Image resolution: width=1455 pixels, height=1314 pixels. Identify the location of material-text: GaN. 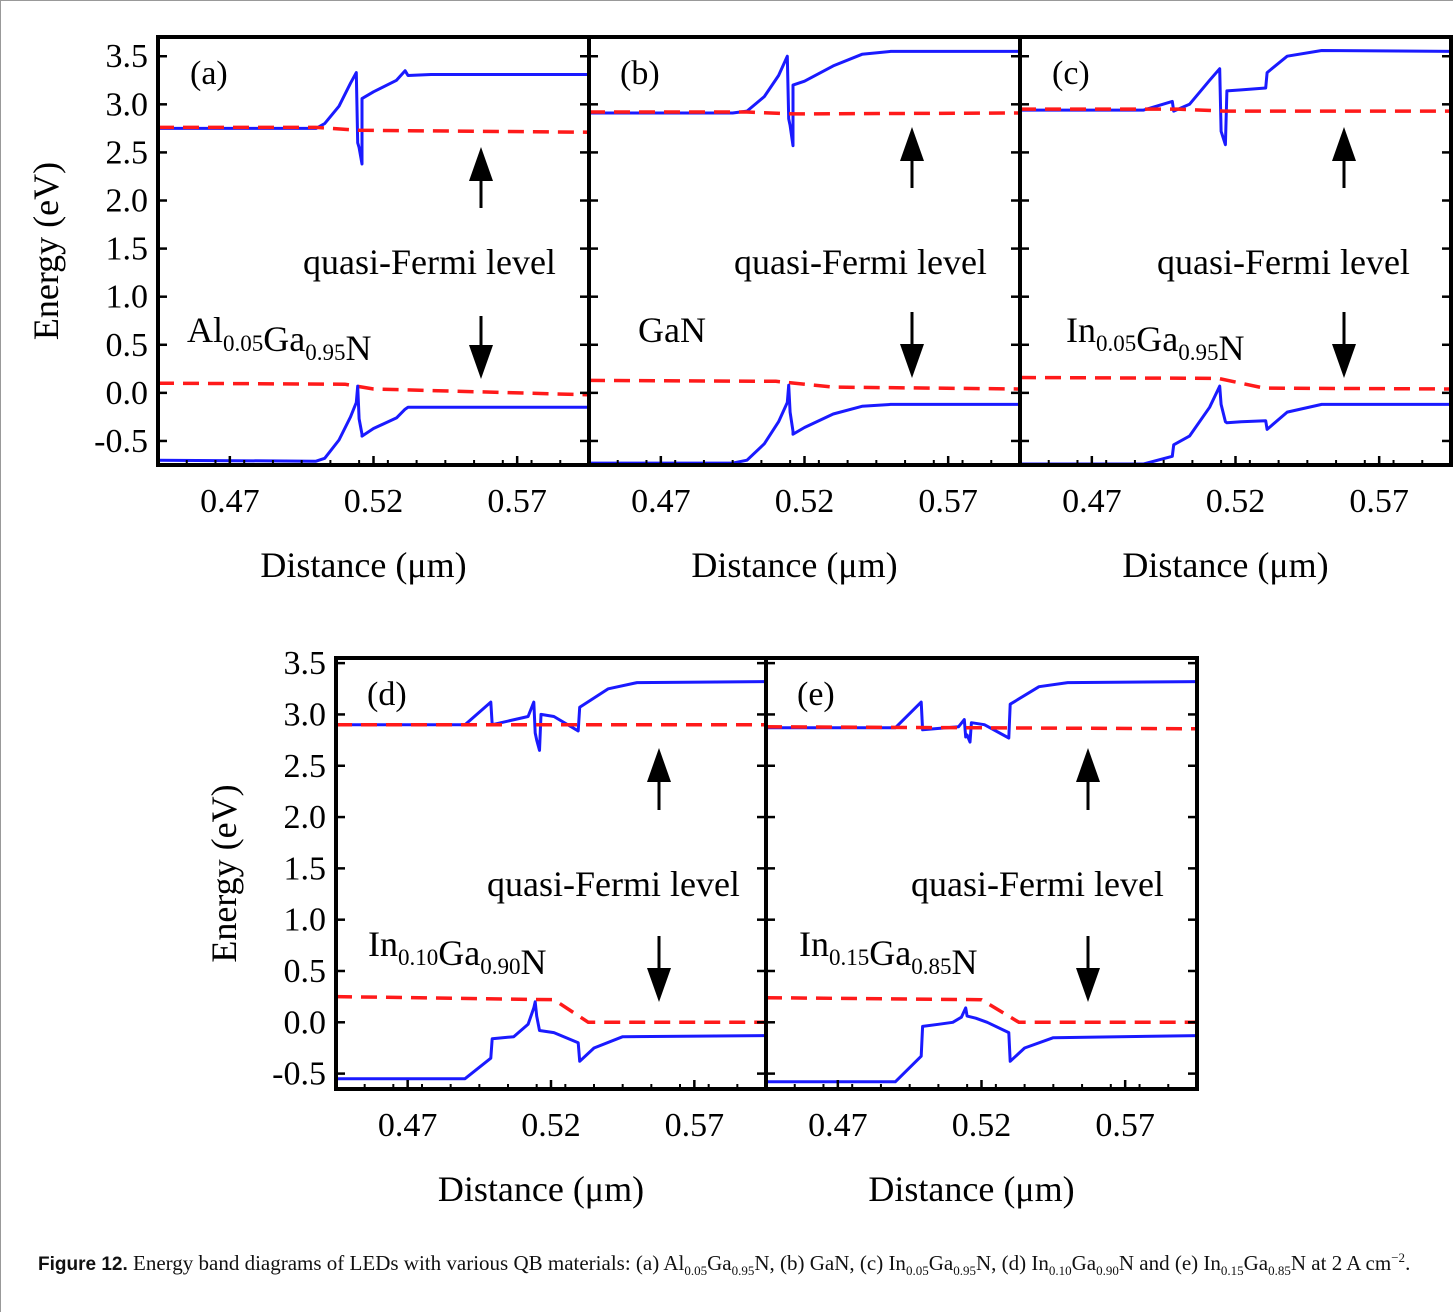
(672, 330).